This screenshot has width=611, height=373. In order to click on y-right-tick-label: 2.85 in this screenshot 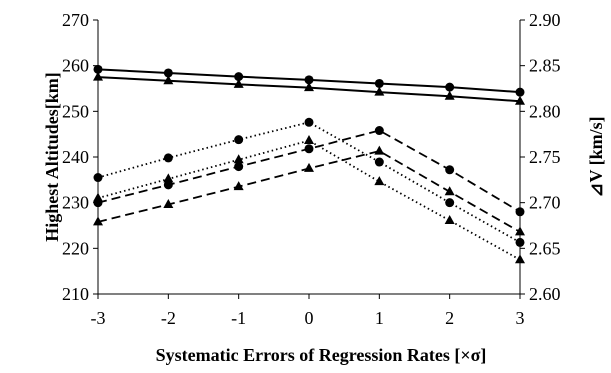, I will do `click(545, 66)`.